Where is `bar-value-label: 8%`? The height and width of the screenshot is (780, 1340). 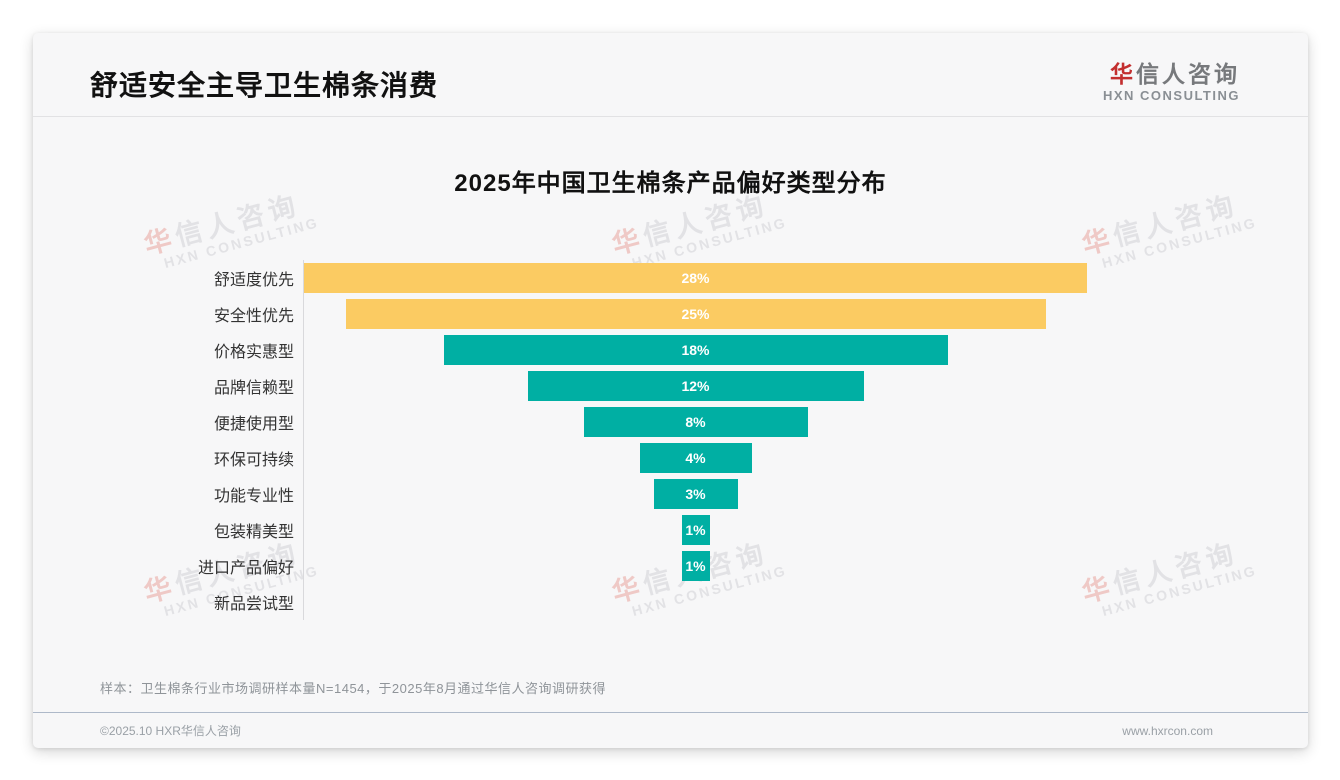 bar-value-label: 8% is located at coordinates (695, 422).